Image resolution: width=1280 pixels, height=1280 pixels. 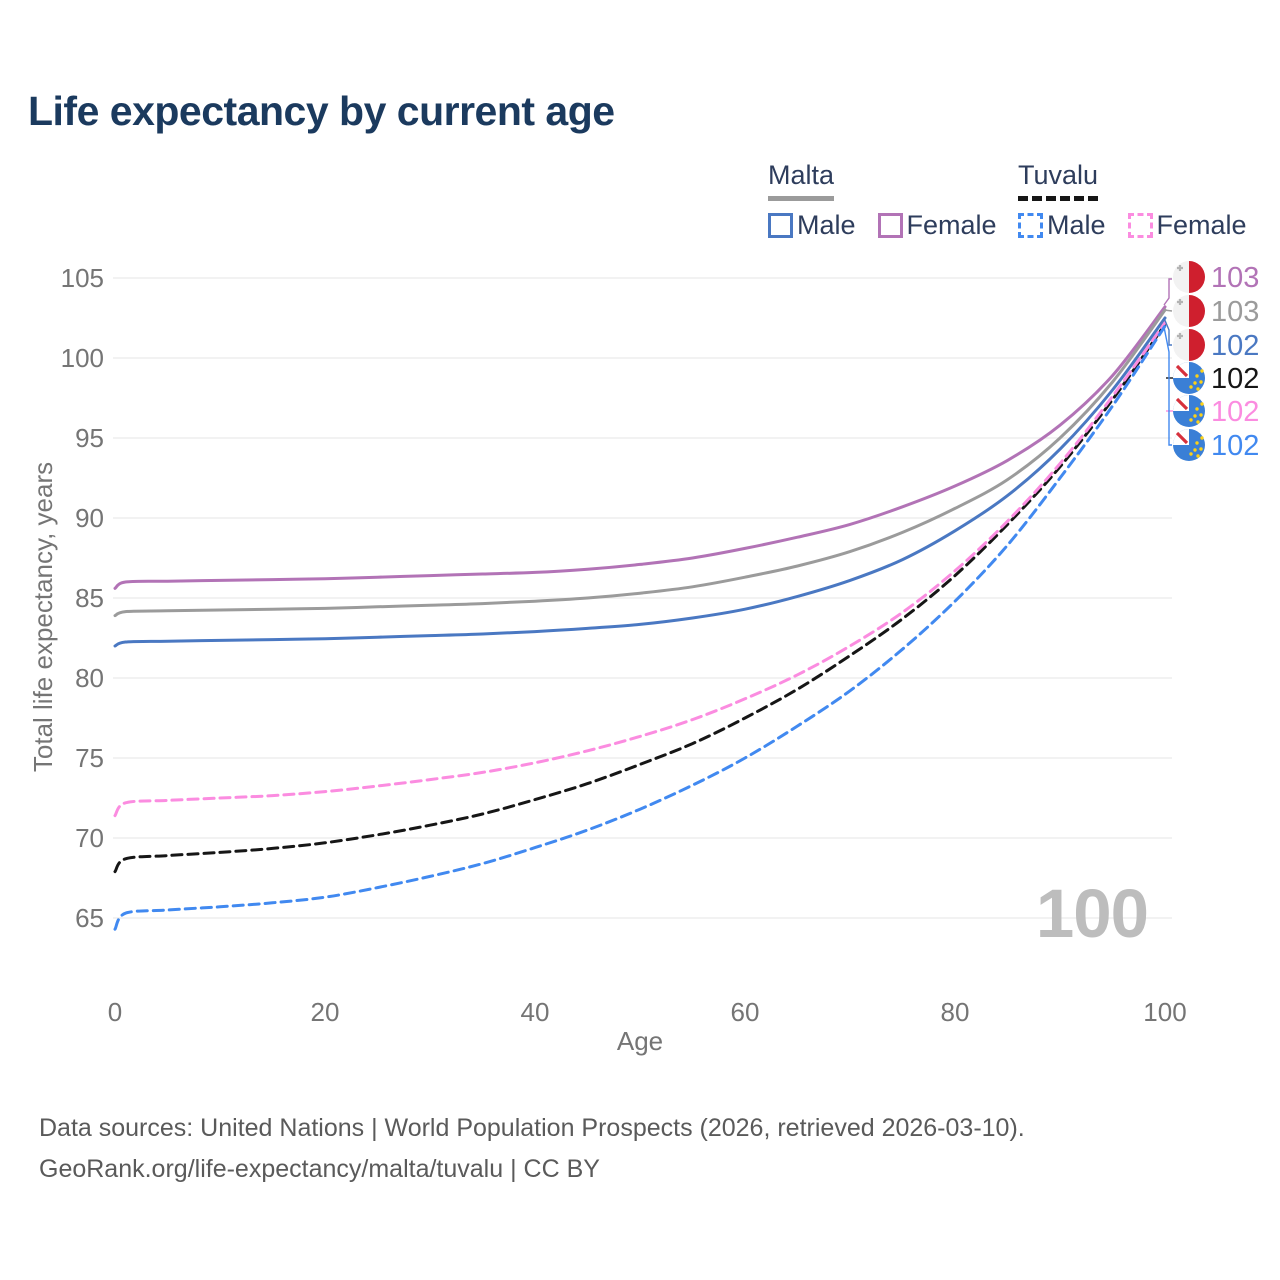 What do you see at coordinates (321, 111) in the screenshot?
I see `page-title: Life expectancy by current age` at bounding box center [321, 111].